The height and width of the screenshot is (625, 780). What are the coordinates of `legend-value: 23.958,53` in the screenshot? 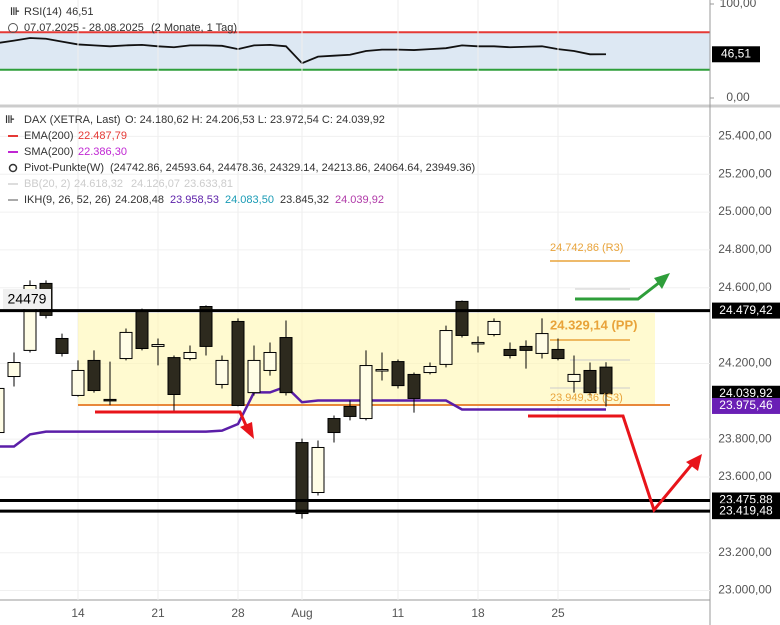 It's located at (194, 200).